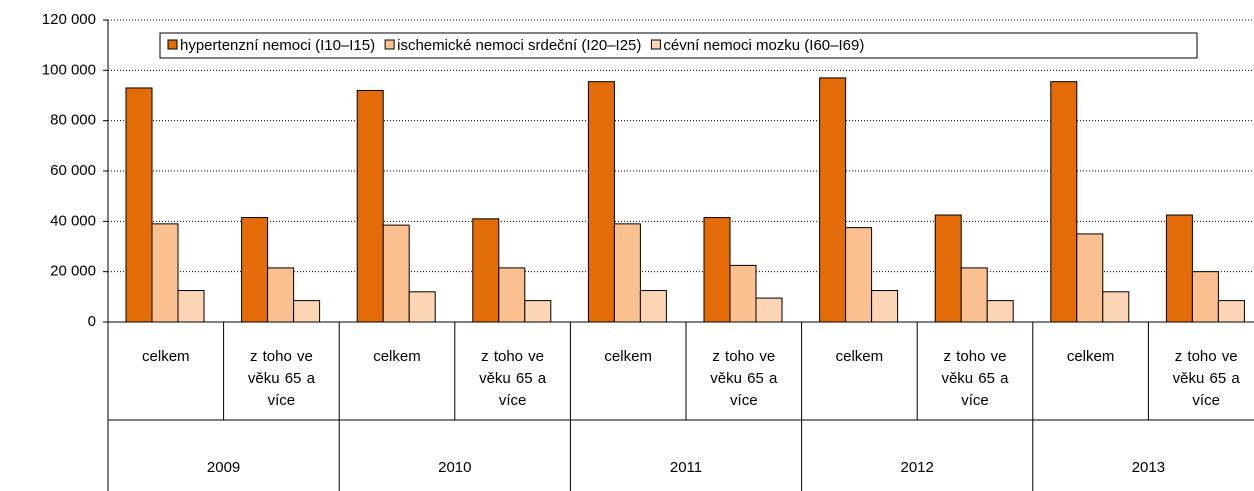  I want to click on y-tick-label: 60 000, so click(73, 170).